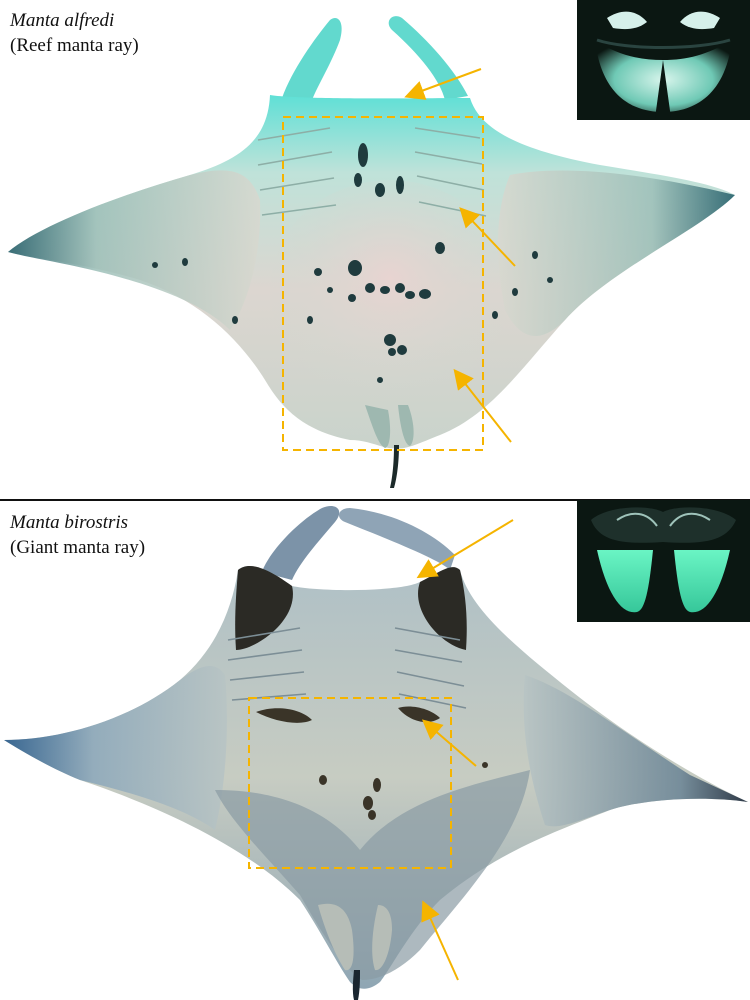  I want to click on common-name: (Giant manta ray), so click(78, 547).